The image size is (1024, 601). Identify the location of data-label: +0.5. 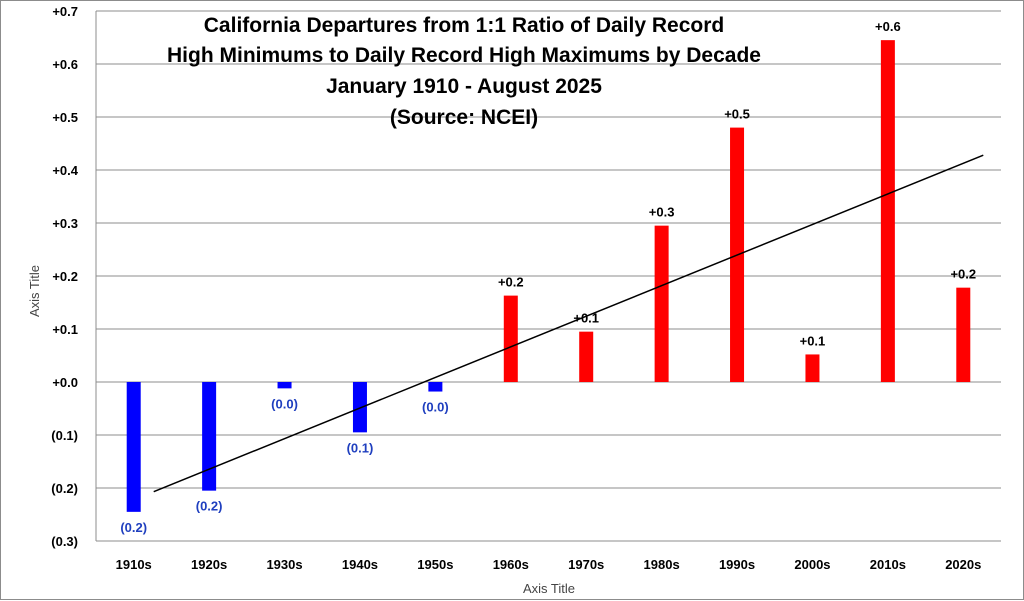
(737, 114).